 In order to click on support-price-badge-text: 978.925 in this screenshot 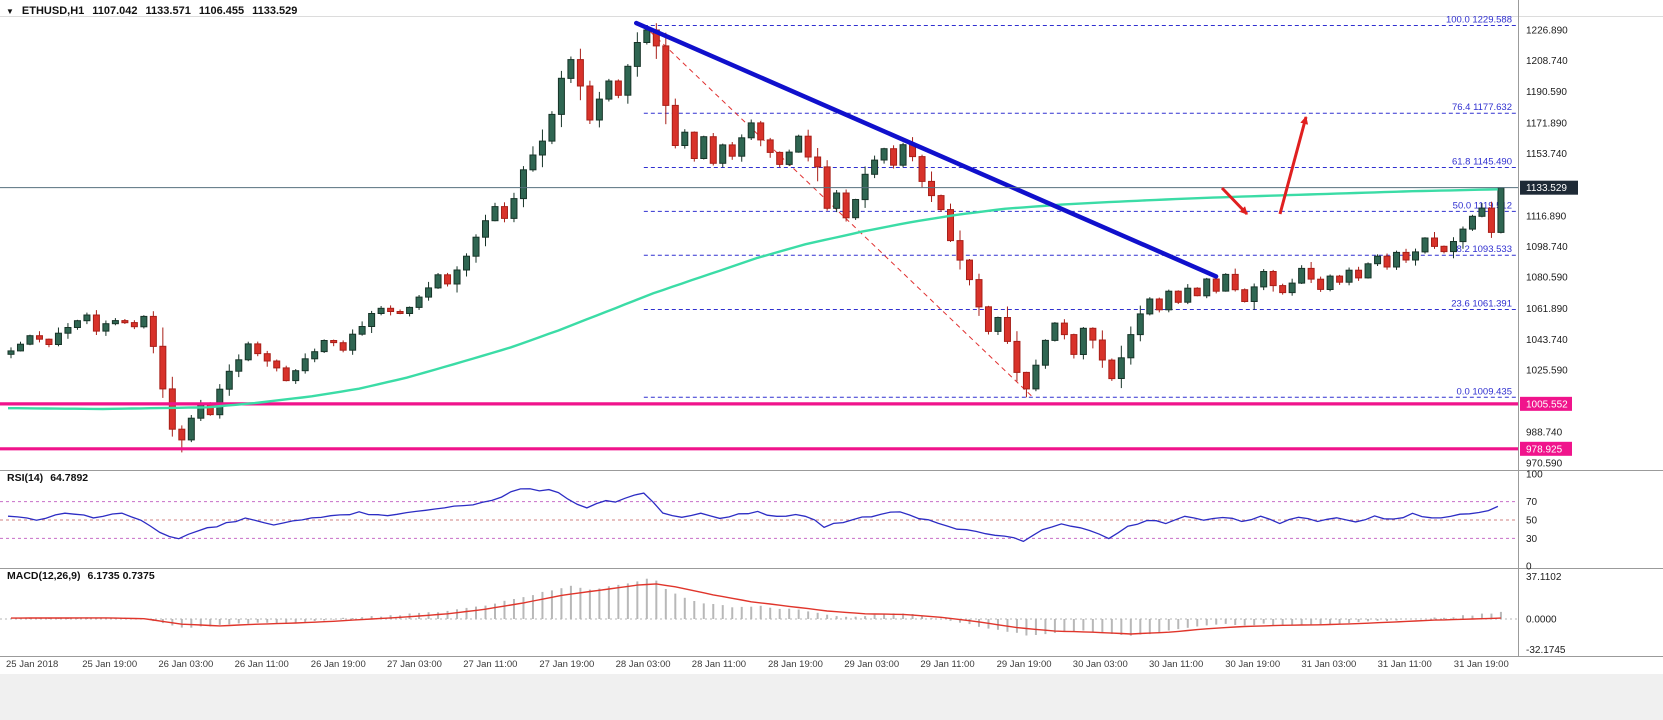, I will do `click(1544, 449)`.